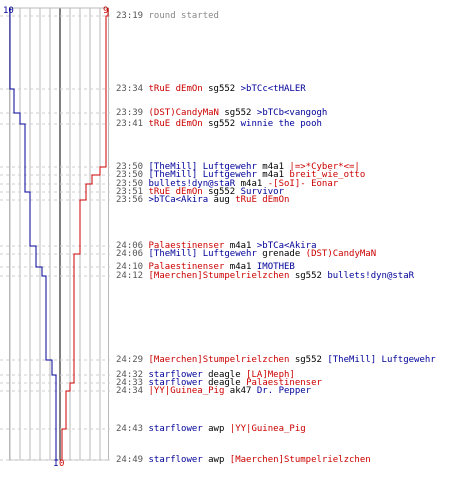 This screenshot has width=450, height=500. I want to click on log-time: 23:39, so click(132, 113).